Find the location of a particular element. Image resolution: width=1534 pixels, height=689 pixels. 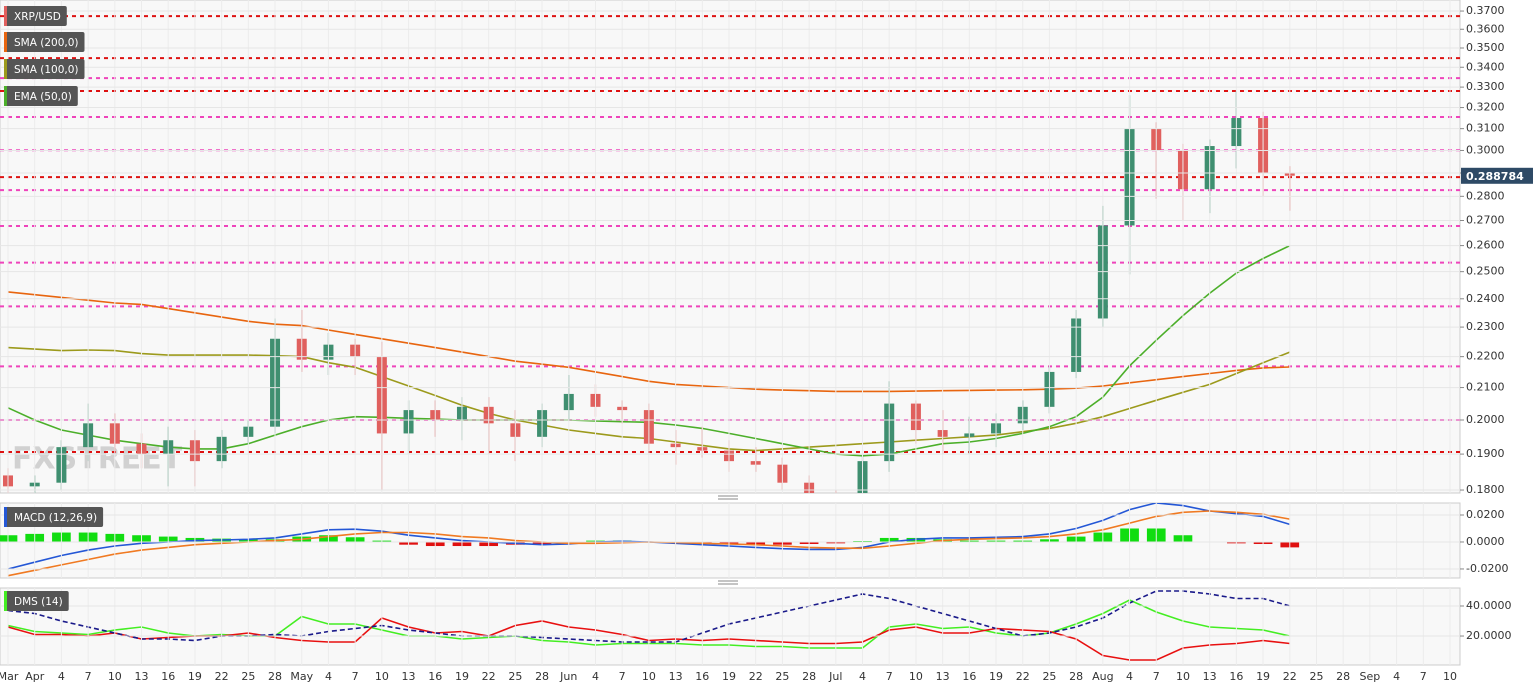

legend-label: SMA (200,0) is located at coordinates (46, 43).